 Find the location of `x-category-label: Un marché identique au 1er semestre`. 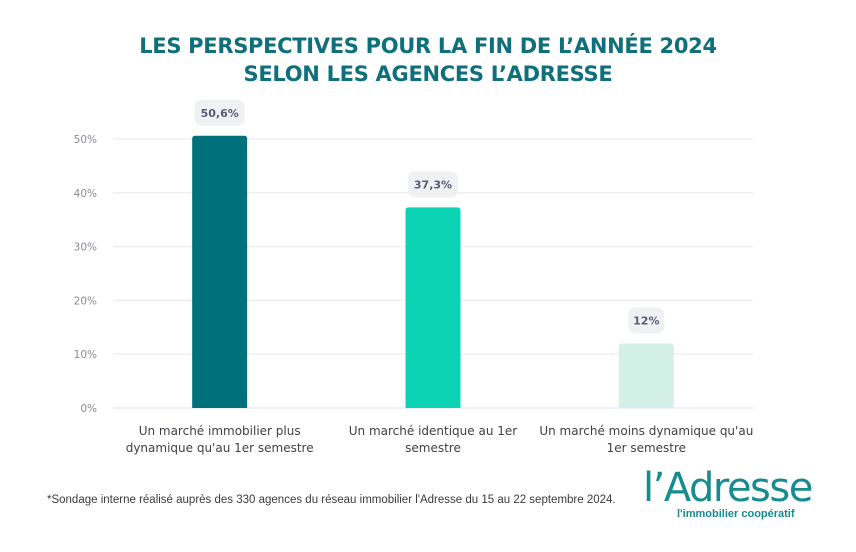

x-category-label: Un marché identique au 1er semestre is located at coordinates (433, 439).